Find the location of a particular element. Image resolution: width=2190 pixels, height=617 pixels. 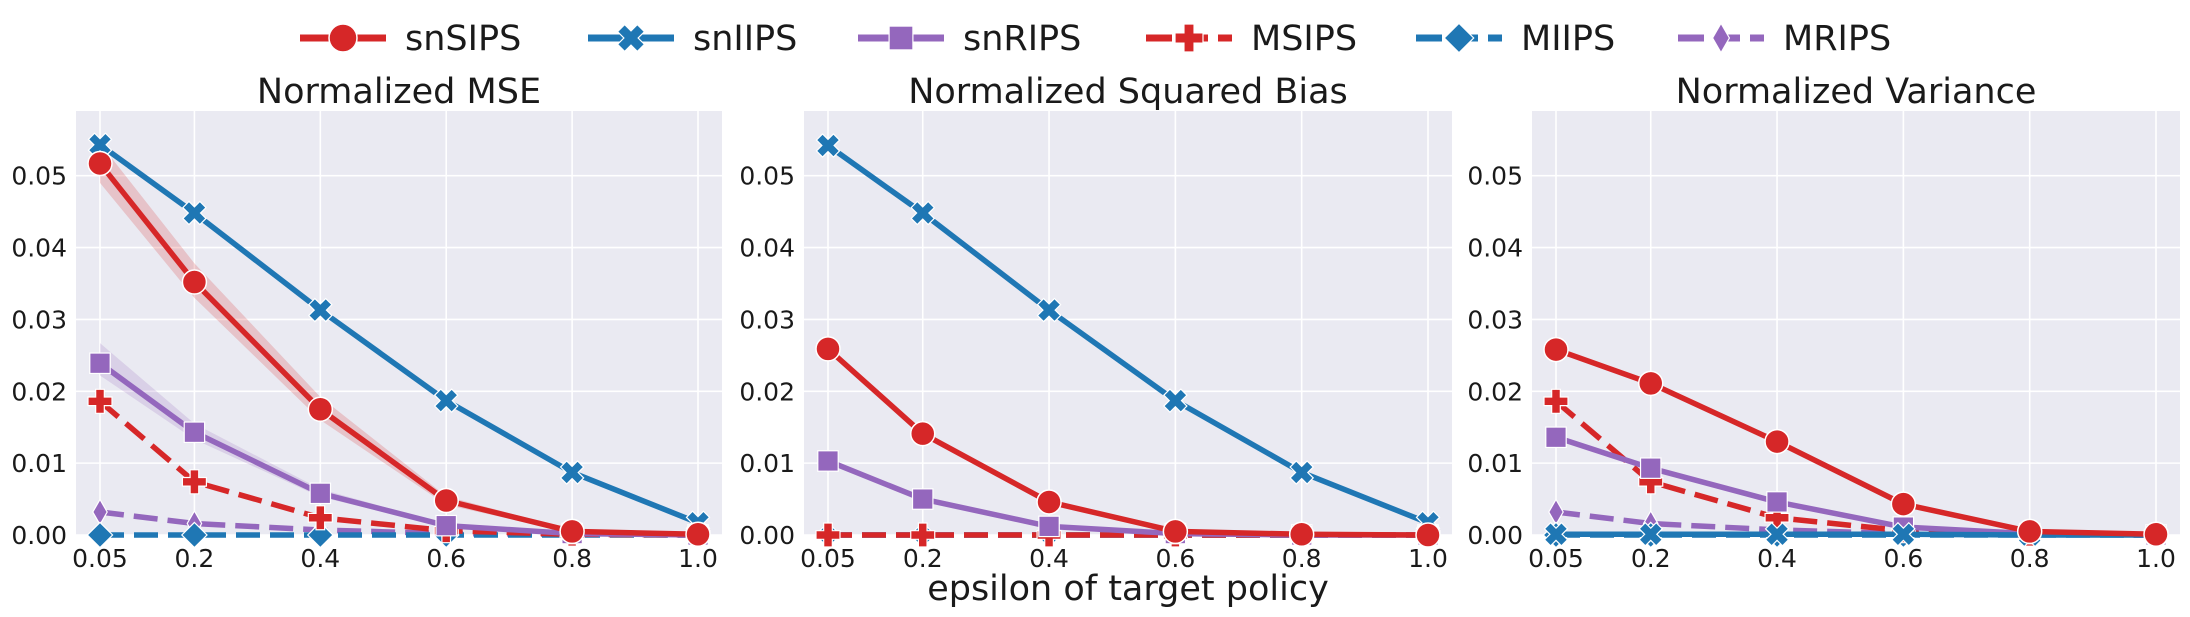

legend-label-miips: MIIPS is located at coordinates (1568, 39).